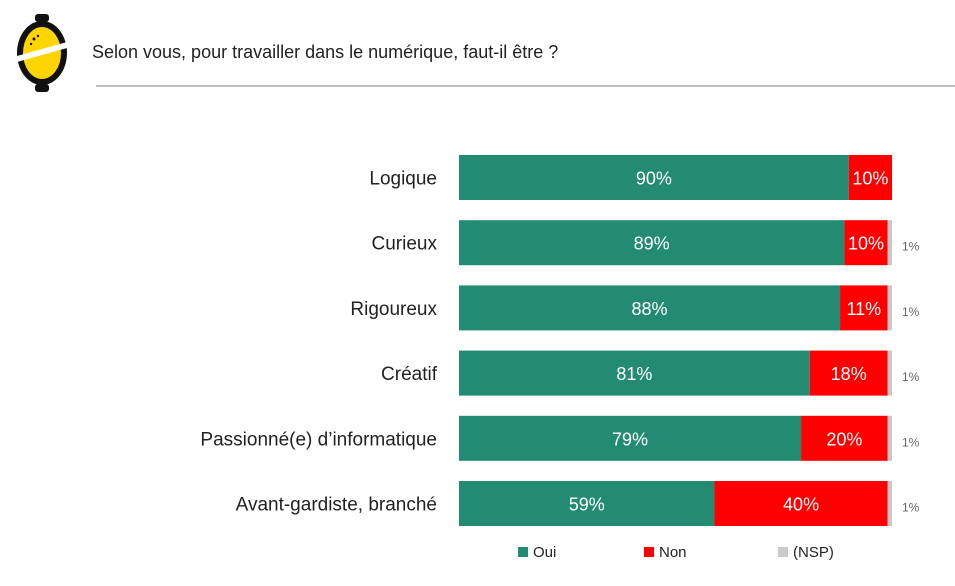 This screenshot has height=586, width=955. I want to click on data-label-non: 11%, so click(864, 309).